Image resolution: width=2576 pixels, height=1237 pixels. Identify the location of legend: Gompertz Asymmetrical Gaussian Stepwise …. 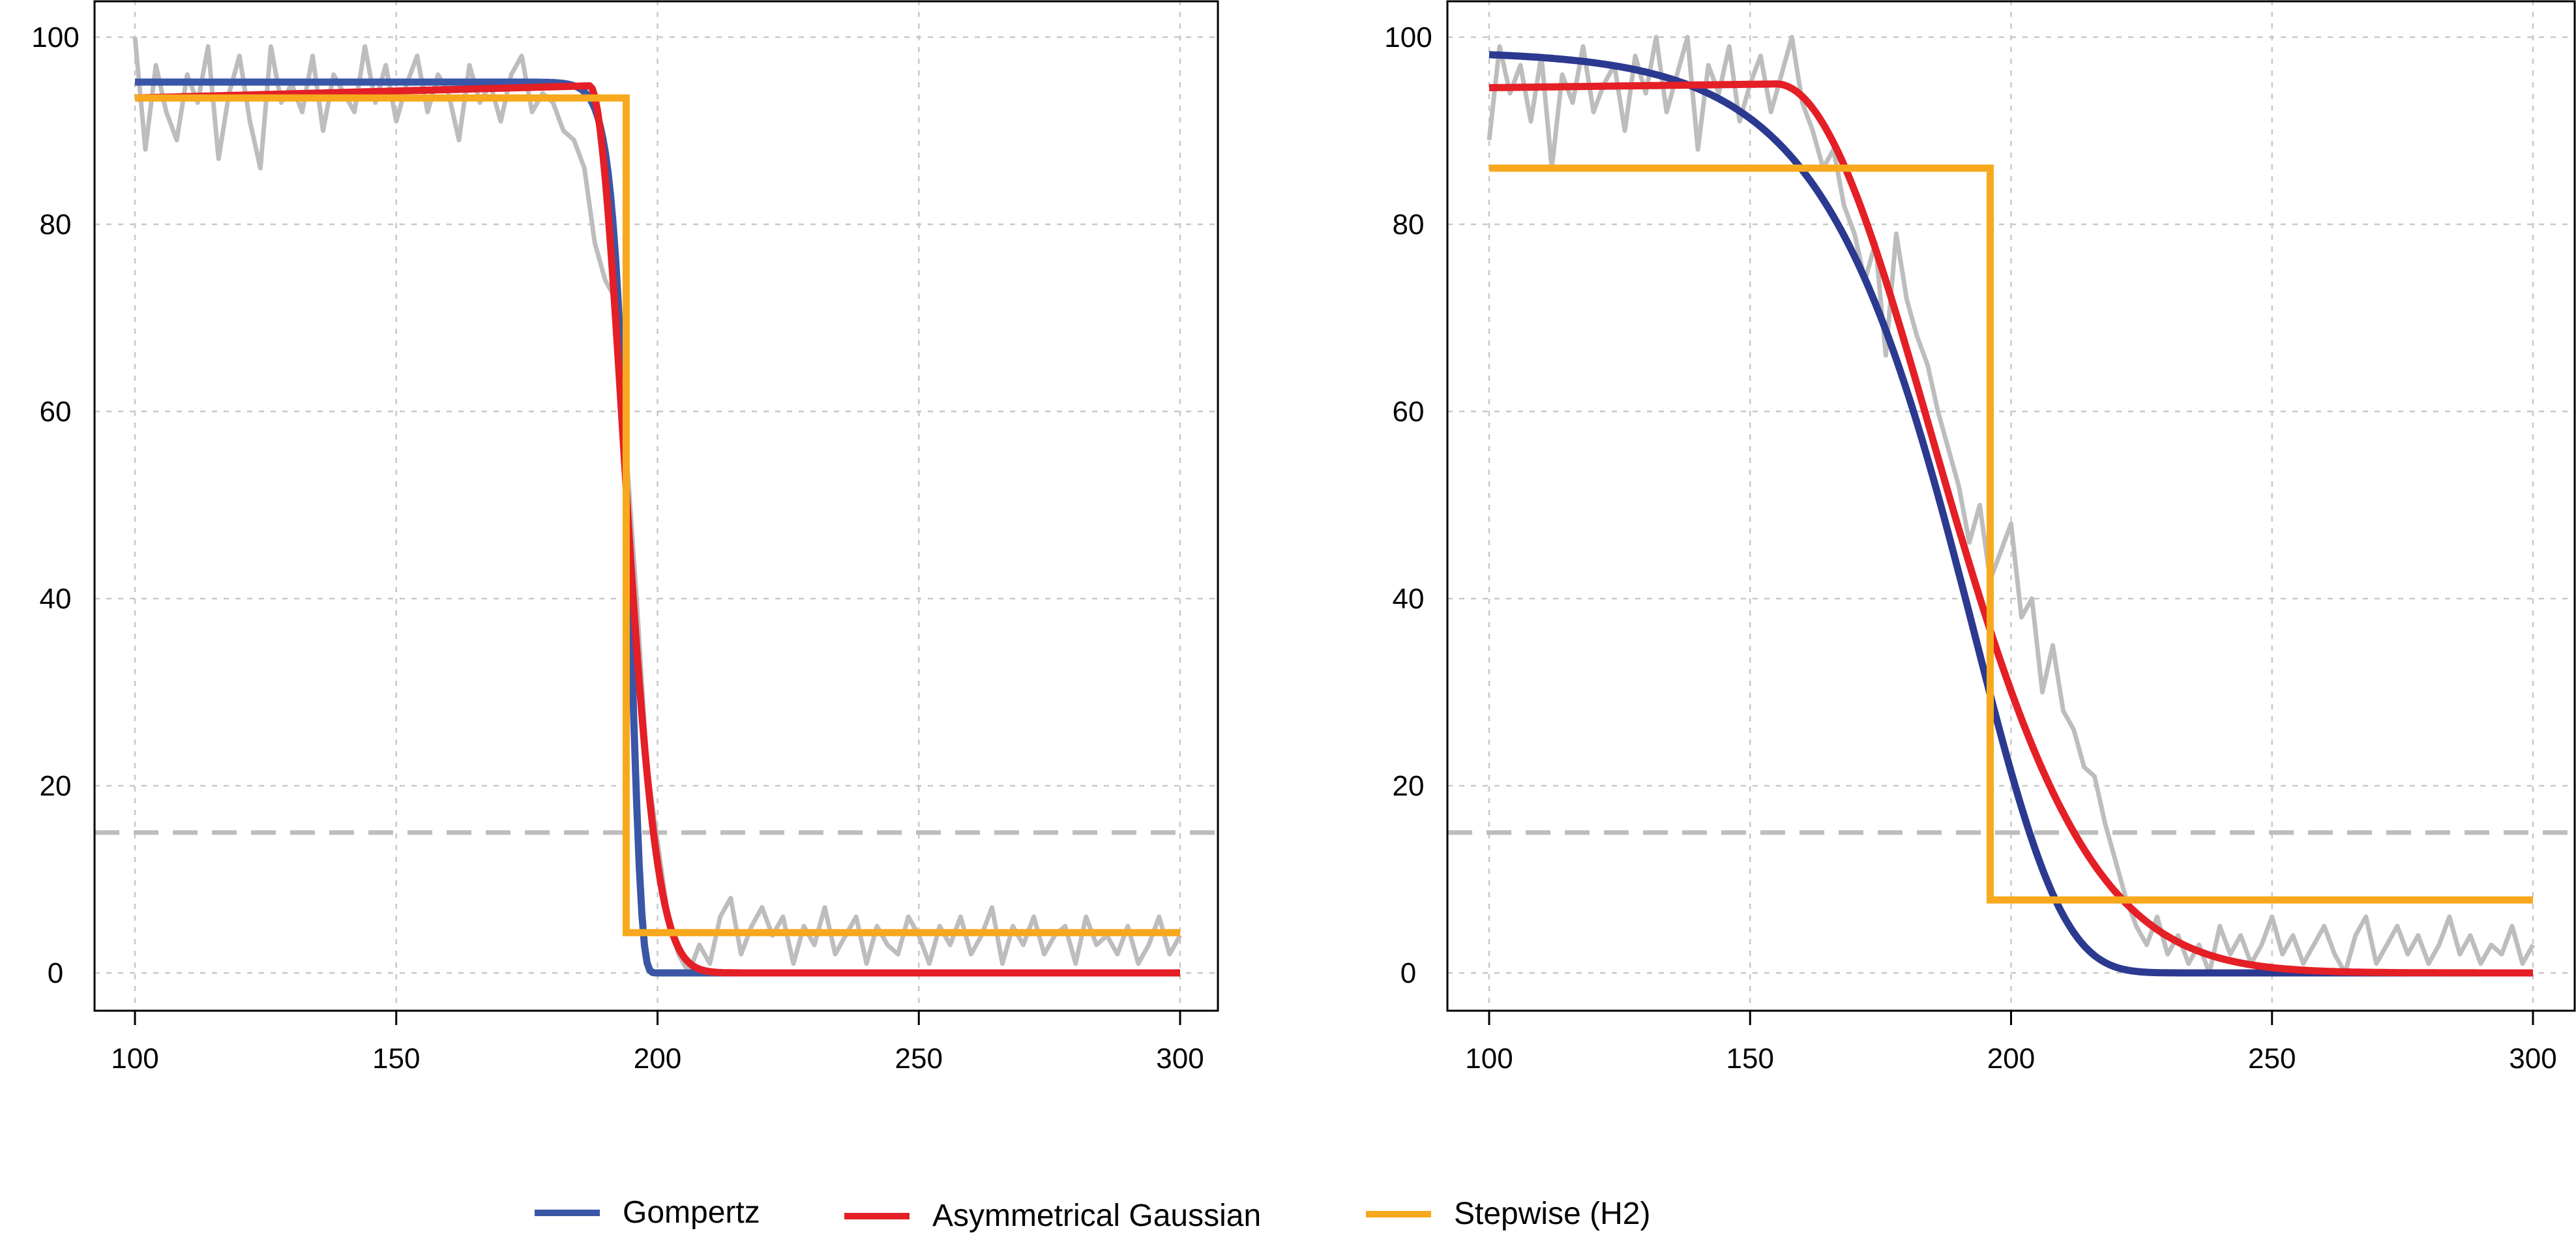
(1092, 1214).